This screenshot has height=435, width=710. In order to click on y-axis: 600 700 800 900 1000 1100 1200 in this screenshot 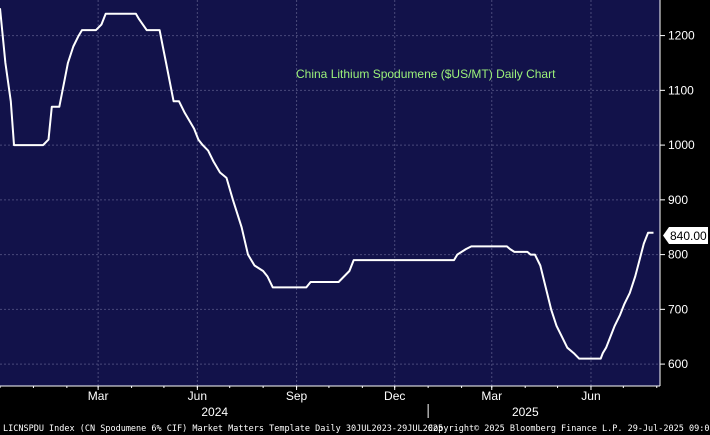, I will do `click(677, 193)`.